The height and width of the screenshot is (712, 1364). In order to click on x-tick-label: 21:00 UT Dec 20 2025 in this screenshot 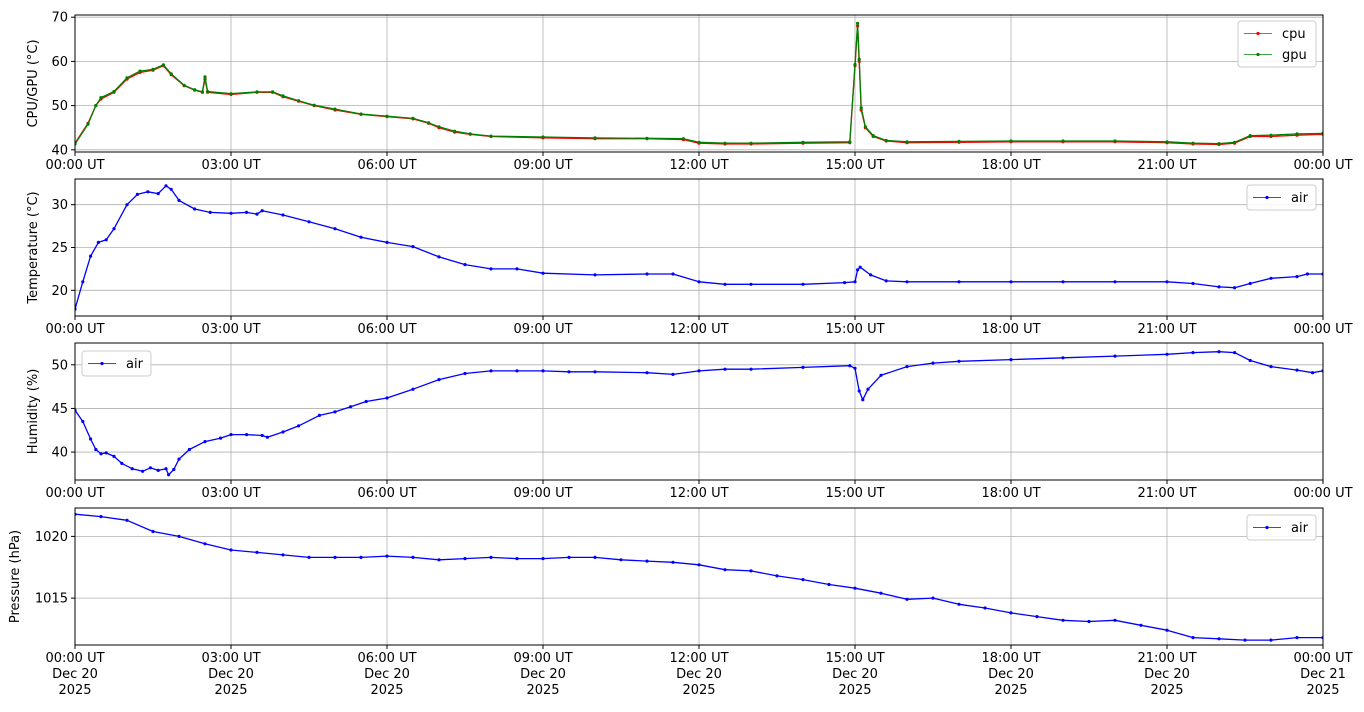, I will do `click(1166, 674)`.